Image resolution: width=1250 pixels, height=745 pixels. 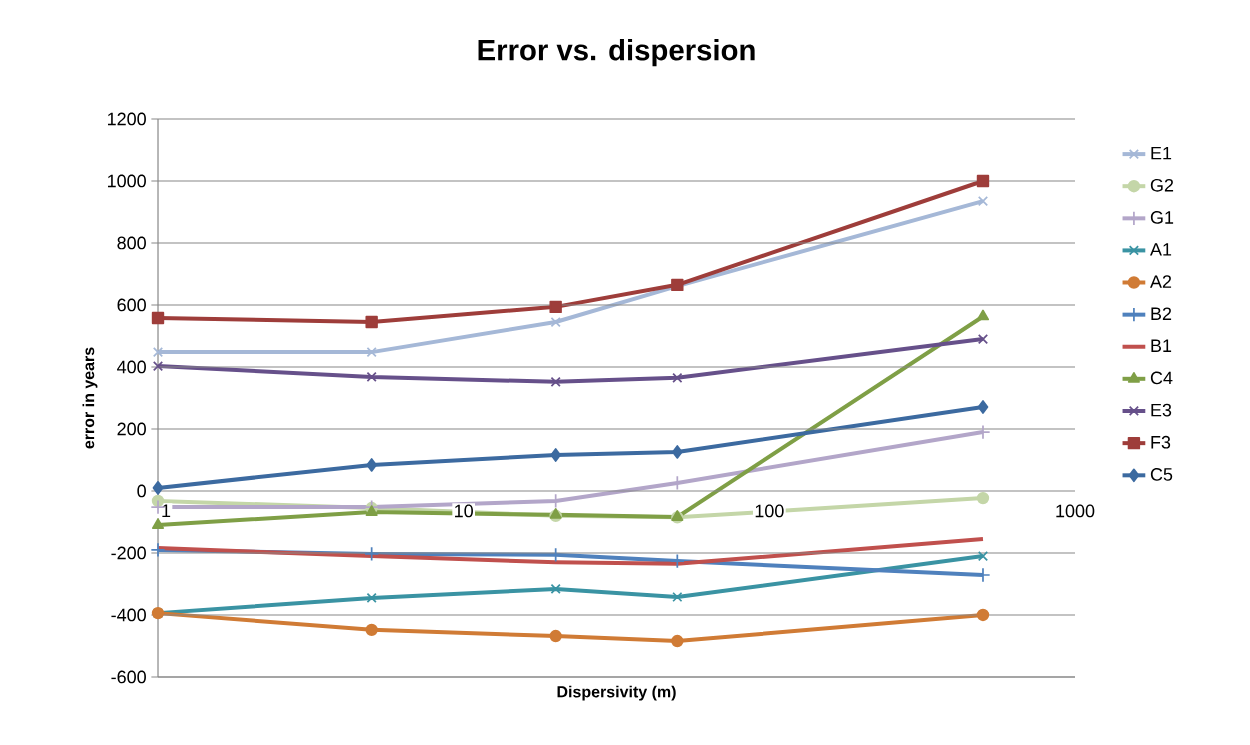 I want to click on legend-label: C4, so click(x=1161, y=378).